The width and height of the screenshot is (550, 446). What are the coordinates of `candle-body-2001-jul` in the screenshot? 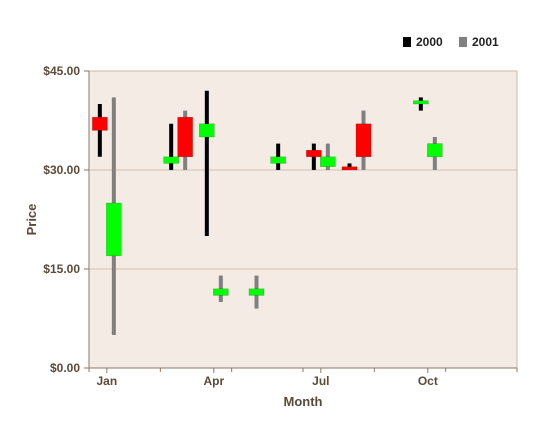 It's located at (328, 162).